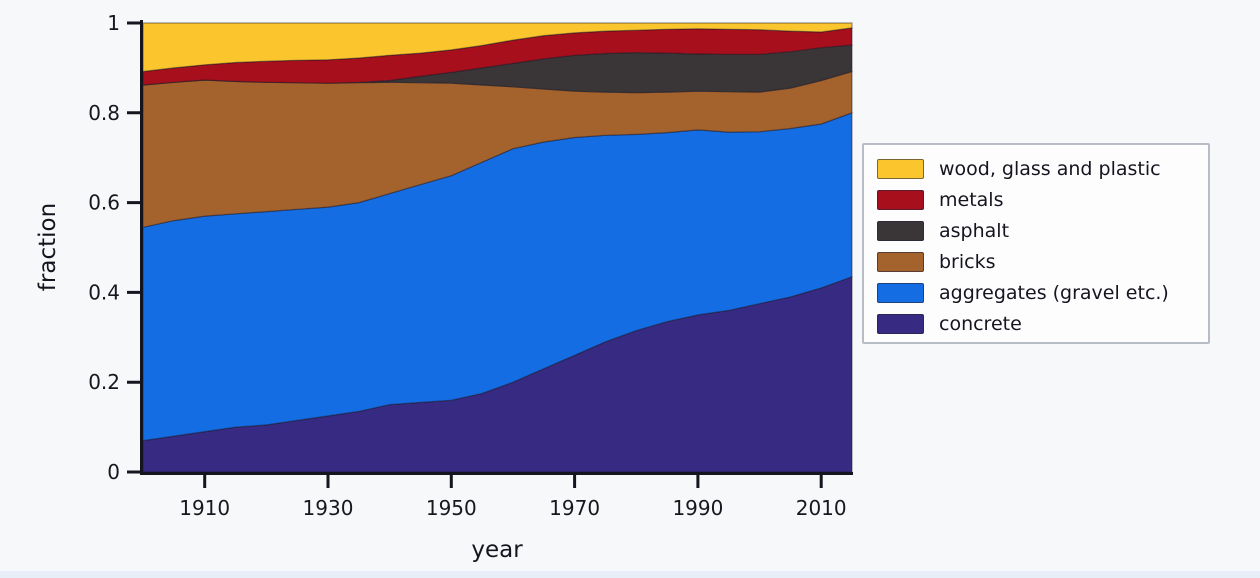 The image size is (1260, 578). I want to click on legend-label: asphalt, so click(974, 230).